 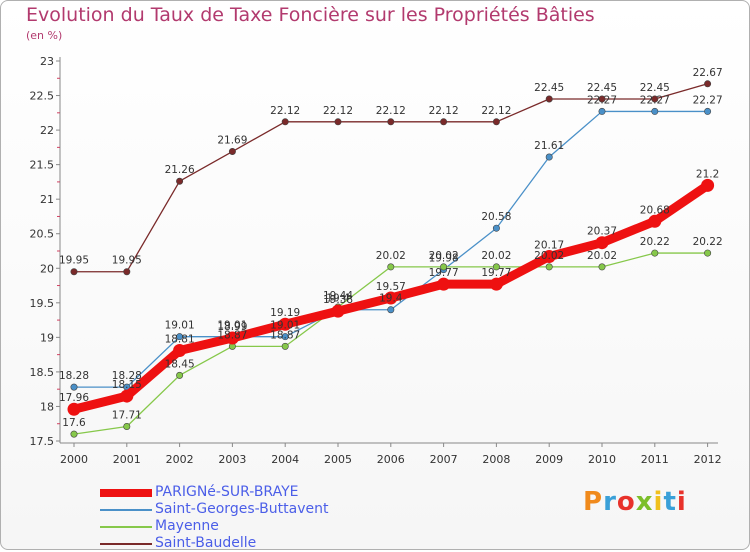 What do you see at coordinates (126, 527) in the screenshot?
I see `legend-swatch-mayenne` at bounding box center [126, 527].